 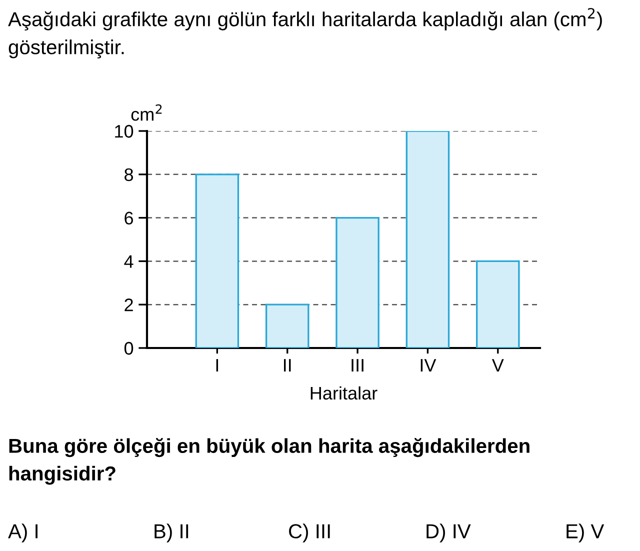 What do you see at coordinates (269, 461) in the screenshot?
I see `text: Buna göre ölçeği en büyük olan harita aşağıdakilerden hangisidir?` at bounding box center [269, 461].